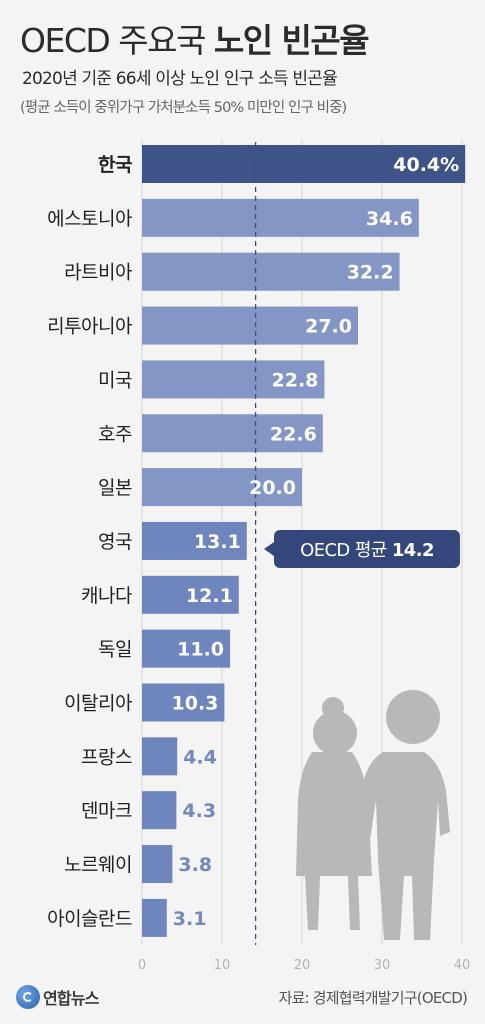 The height and width of the screenshot is (1024, 485). Describe the element at coordinates (28, 997) in the screenshot. I see `yonhap-logo-icon` at that location.